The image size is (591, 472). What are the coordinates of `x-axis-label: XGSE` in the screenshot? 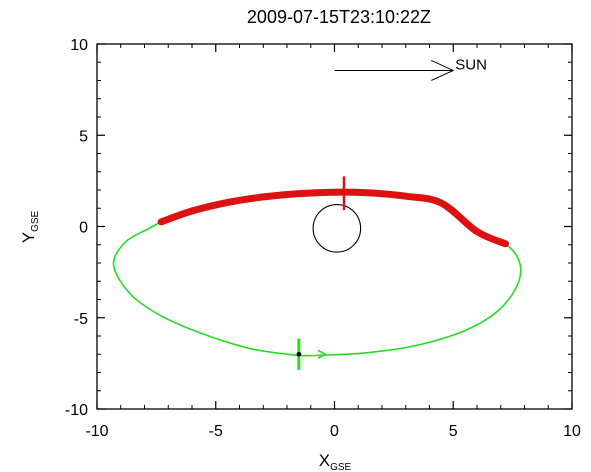 It's located at (335, 461).